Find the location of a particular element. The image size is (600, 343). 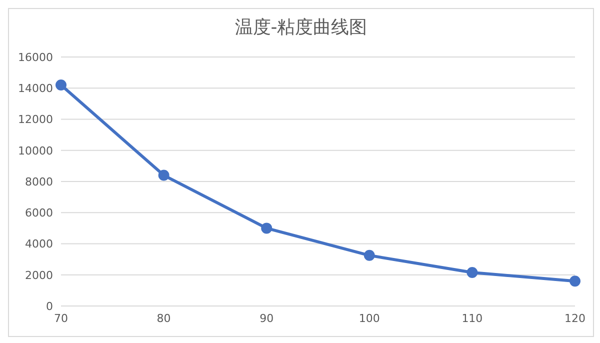

x-tick-label: 120 is located at coordinates (575, 318).